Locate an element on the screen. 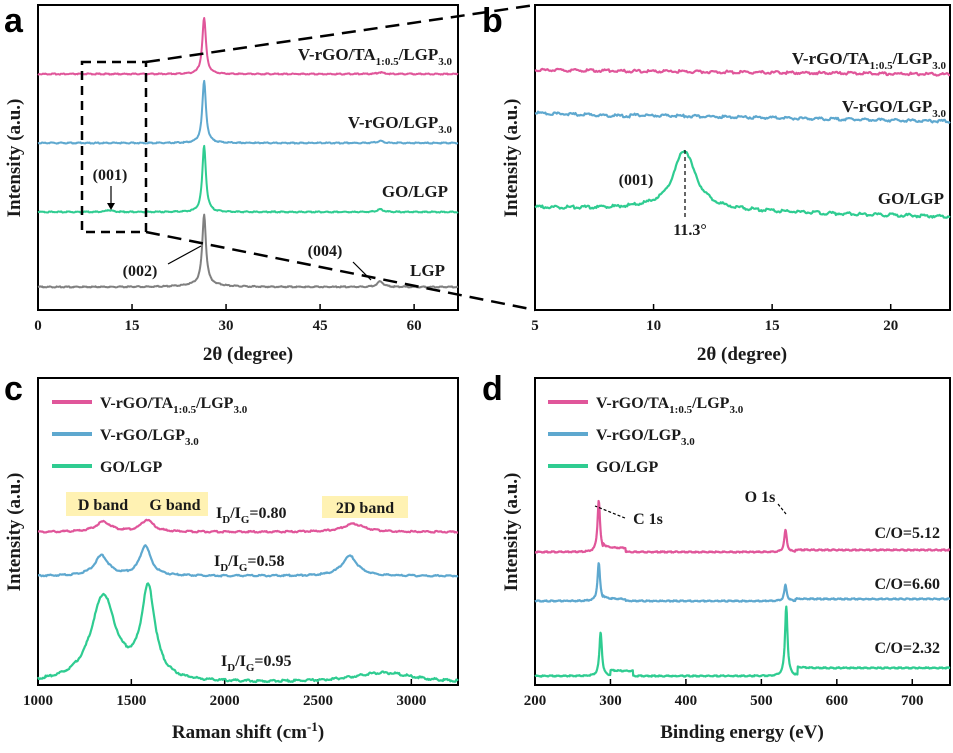  panel-c-2d-highlight is located at coordinates (365, 507).